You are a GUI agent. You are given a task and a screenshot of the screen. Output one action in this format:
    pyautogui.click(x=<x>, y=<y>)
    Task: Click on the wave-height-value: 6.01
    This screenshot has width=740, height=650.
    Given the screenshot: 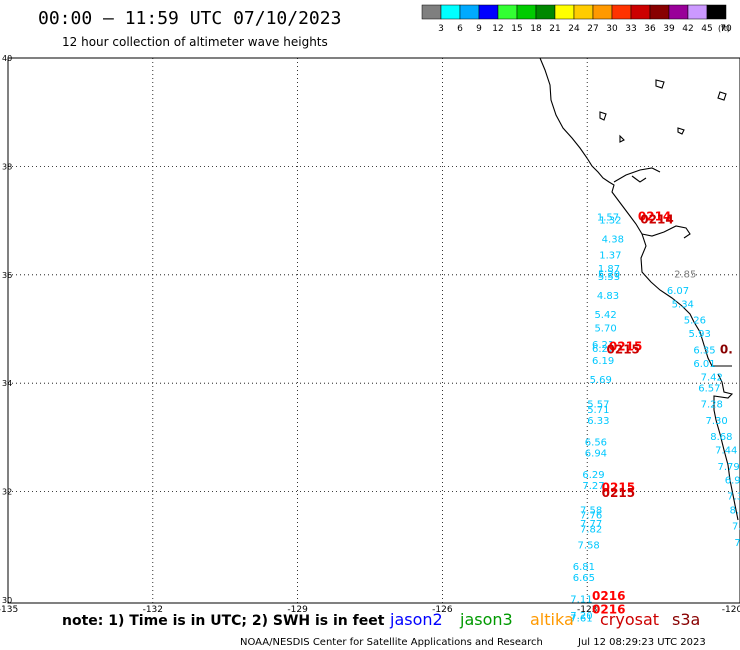 What is the action you would take?
    pyautogui.click(x=704, y=364)
    